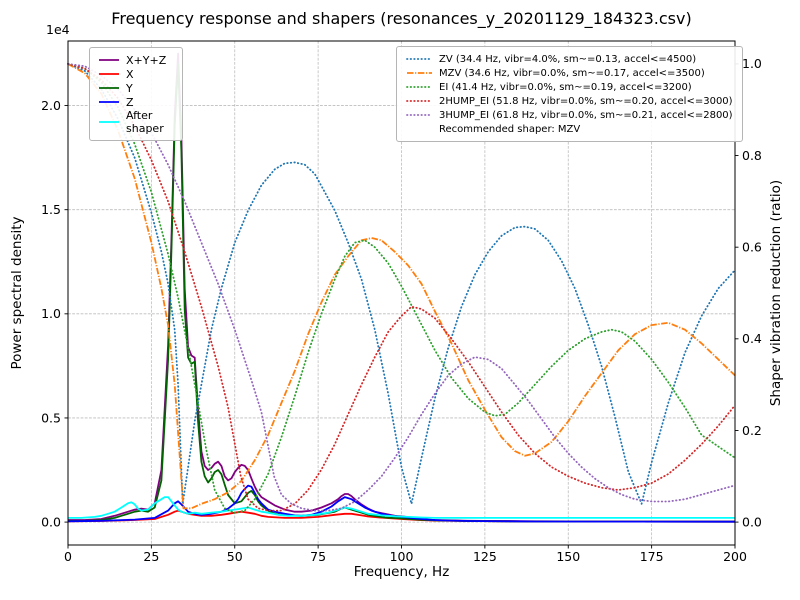  I want to click on x-tick-label: 0, so click(68, 556).